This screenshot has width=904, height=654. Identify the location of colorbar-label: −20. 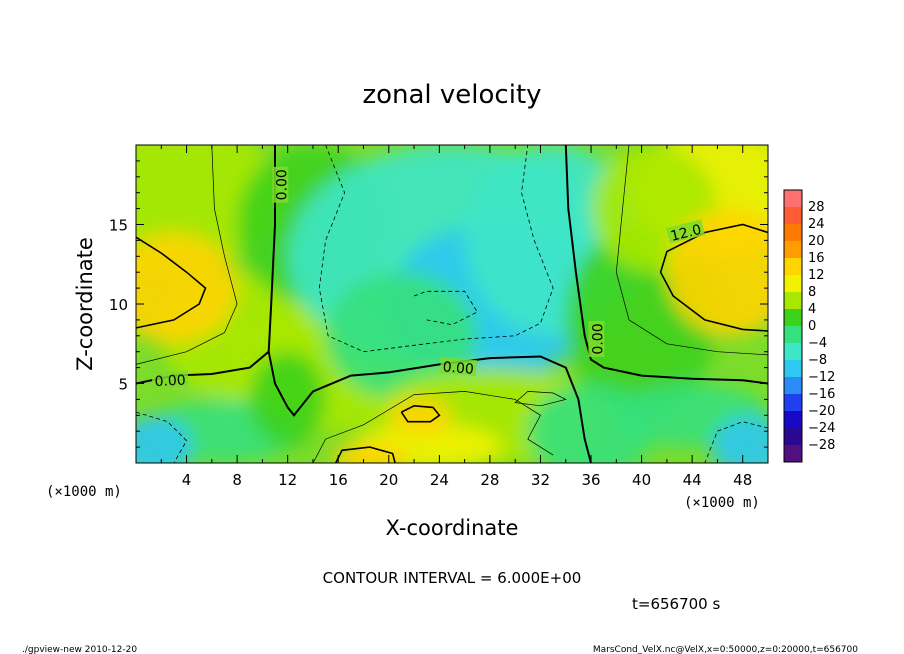
(821, 411).